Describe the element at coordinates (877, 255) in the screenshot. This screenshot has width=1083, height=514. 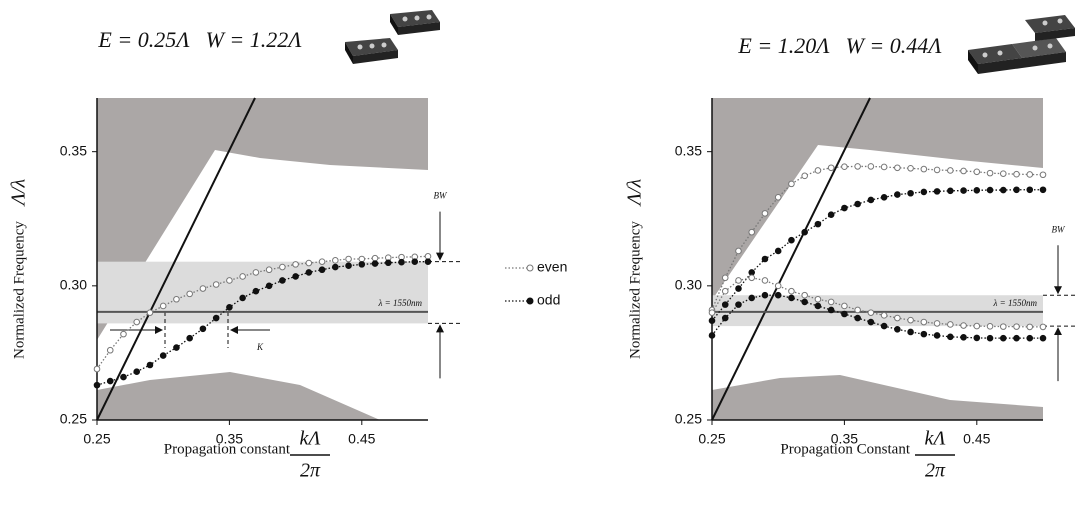
I see `series-line` at that location.